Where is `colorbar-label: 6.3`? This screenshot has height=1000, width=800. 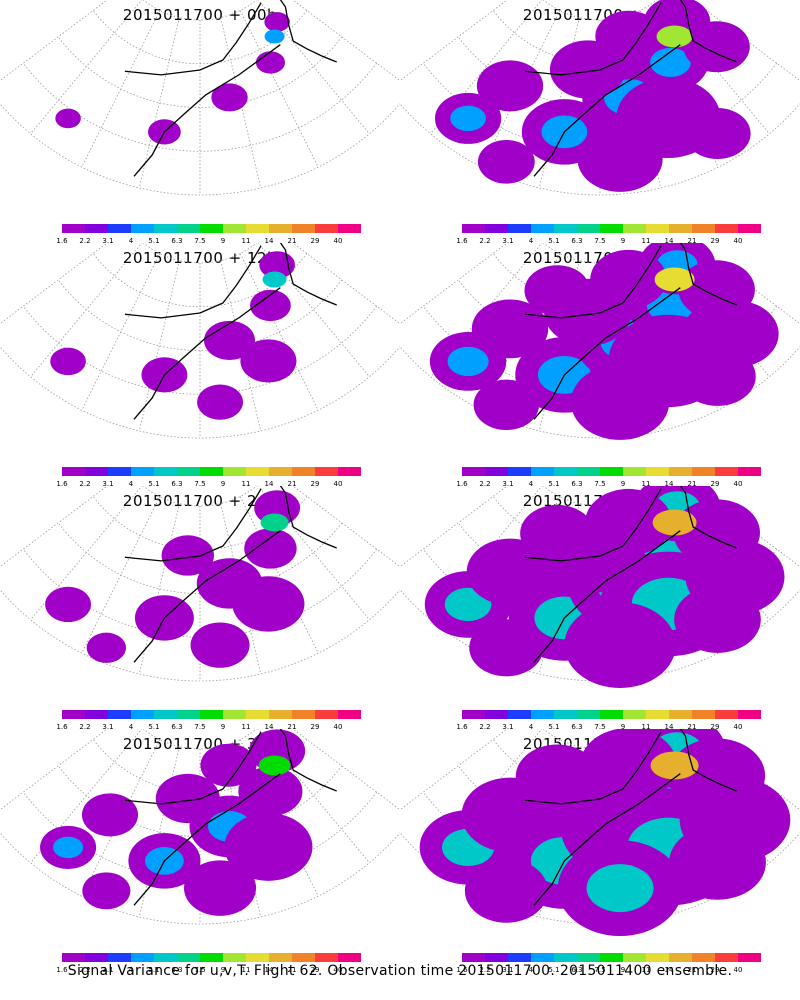 colorbar-label: 6.3 is located at coordinates (177, 727).